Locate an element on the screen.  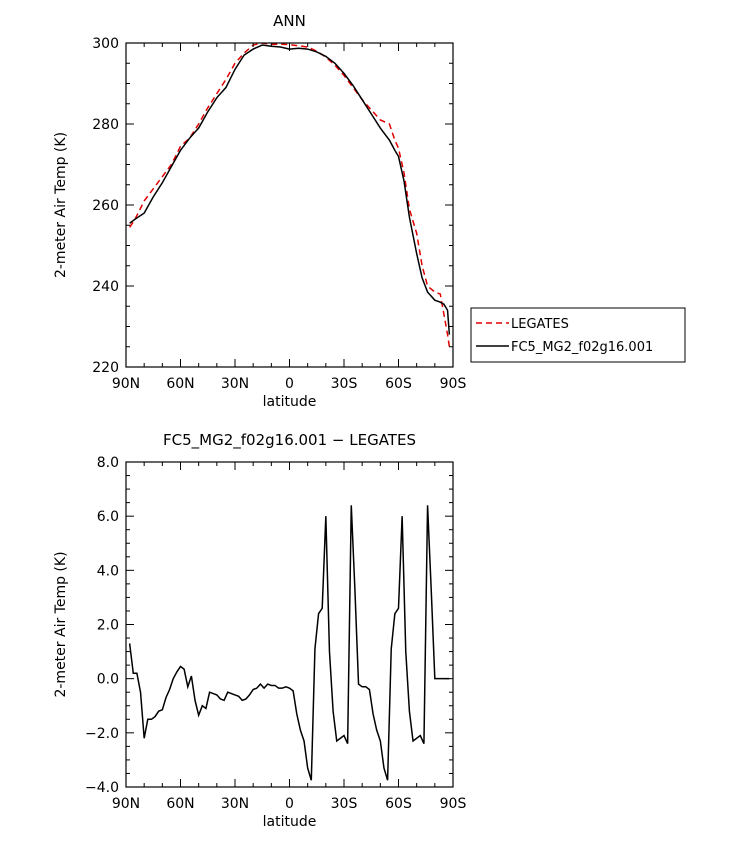
bottom-ytick-label: −2.0 is located at coordinates (102, 734).